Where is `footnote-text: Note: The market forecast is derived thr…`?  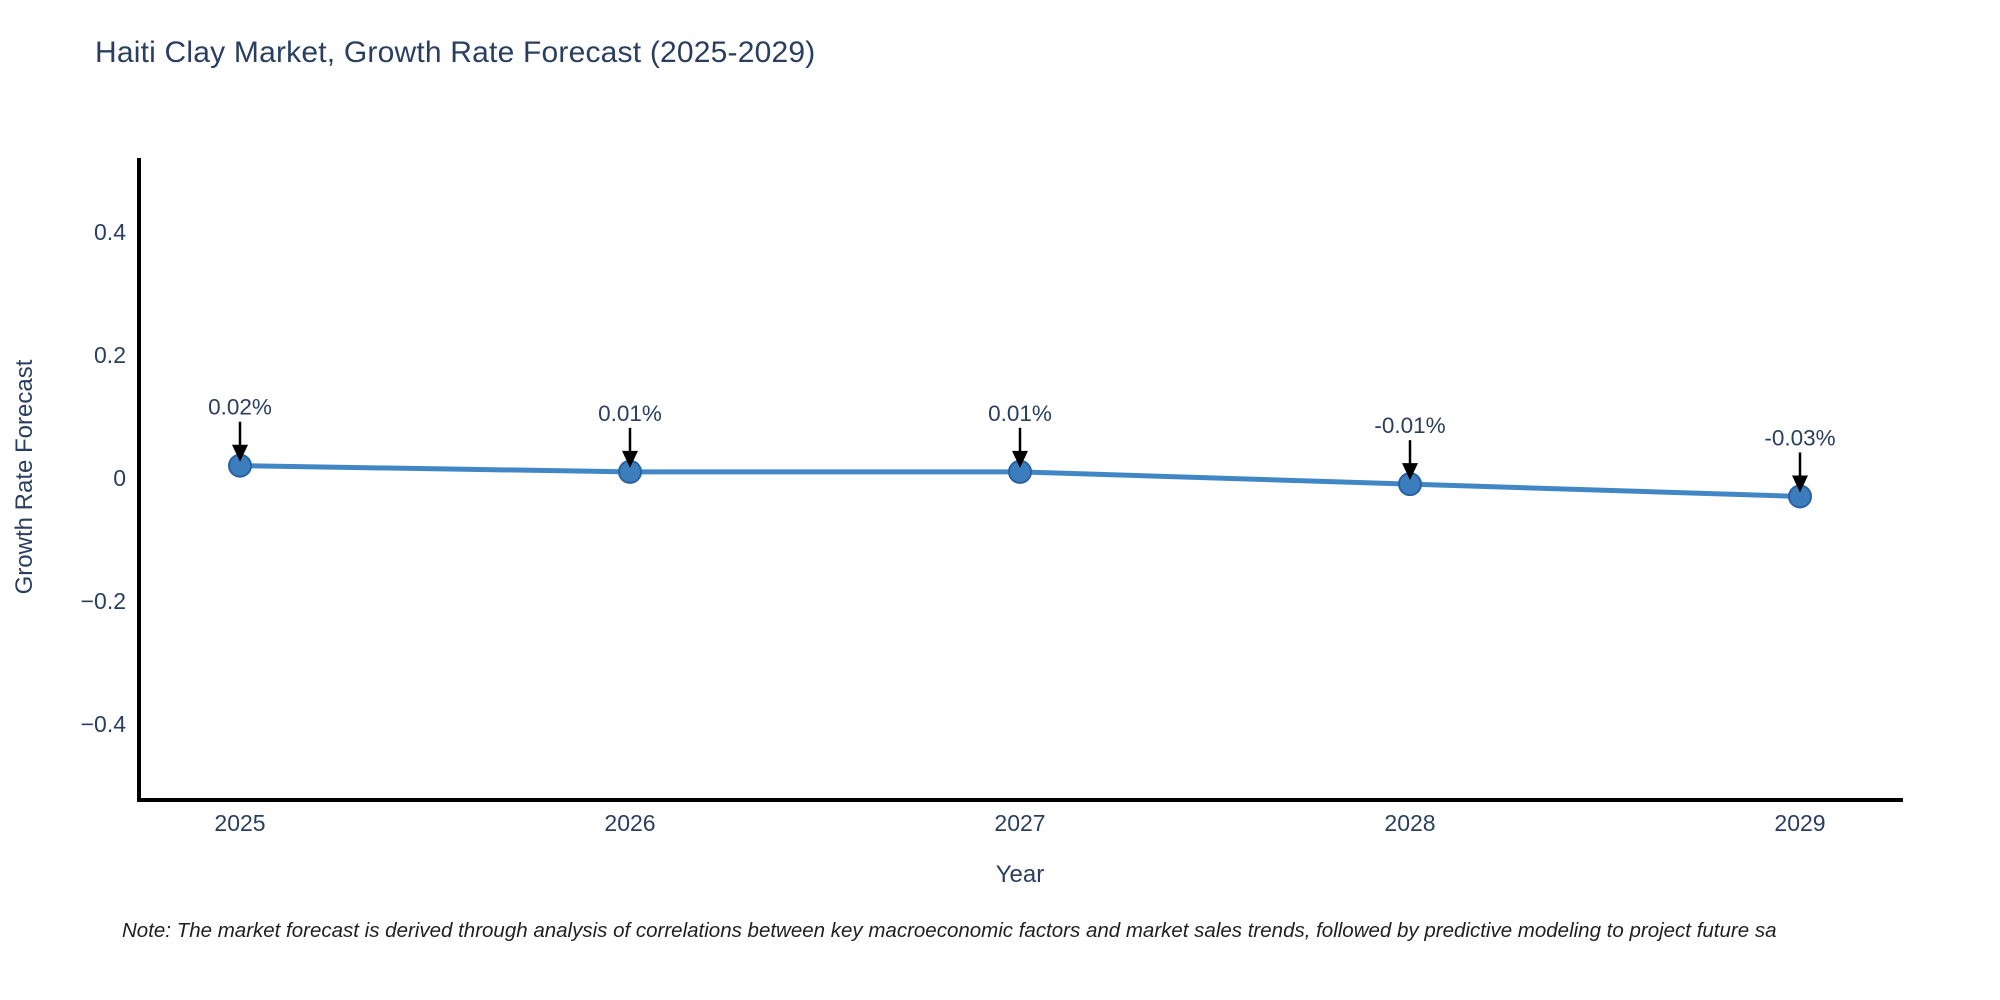 footnote-text: Note: The market forecast is derived thr… is located at coordinates (949, 930).